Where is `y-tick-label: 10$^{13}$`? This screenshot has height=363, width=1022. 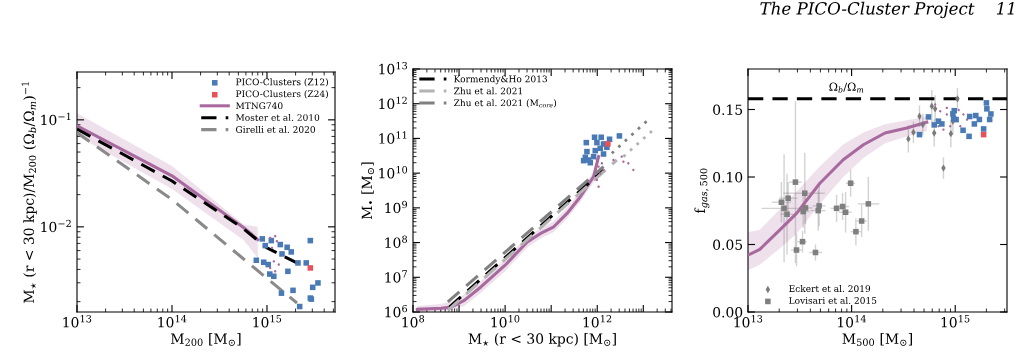 y-tick-label: 10$^{13}$ is located at coordinates (393, 68).